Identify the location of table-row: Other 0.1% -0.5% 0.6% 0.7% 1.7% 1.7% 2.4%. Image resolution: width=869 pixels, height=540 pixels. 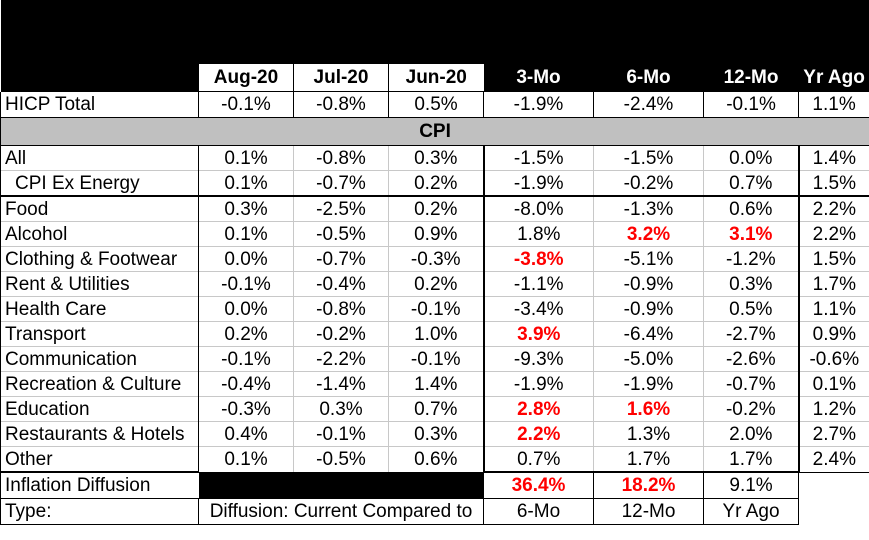
(434, 459).